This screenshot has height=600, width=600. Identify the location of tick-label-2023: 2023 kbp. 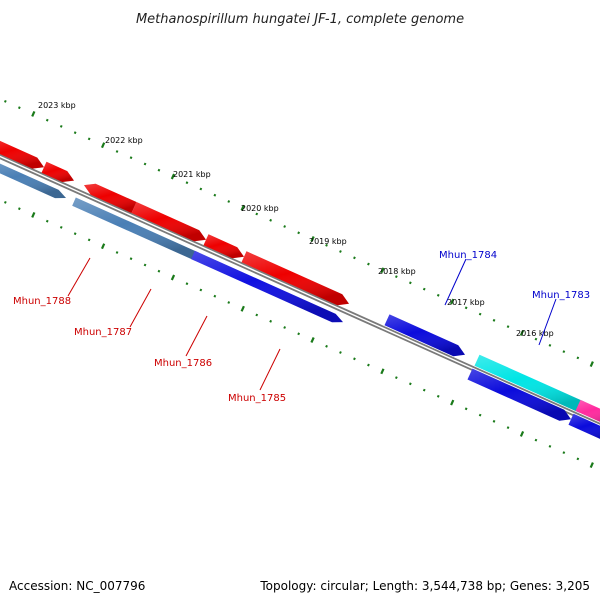
(57, 105).